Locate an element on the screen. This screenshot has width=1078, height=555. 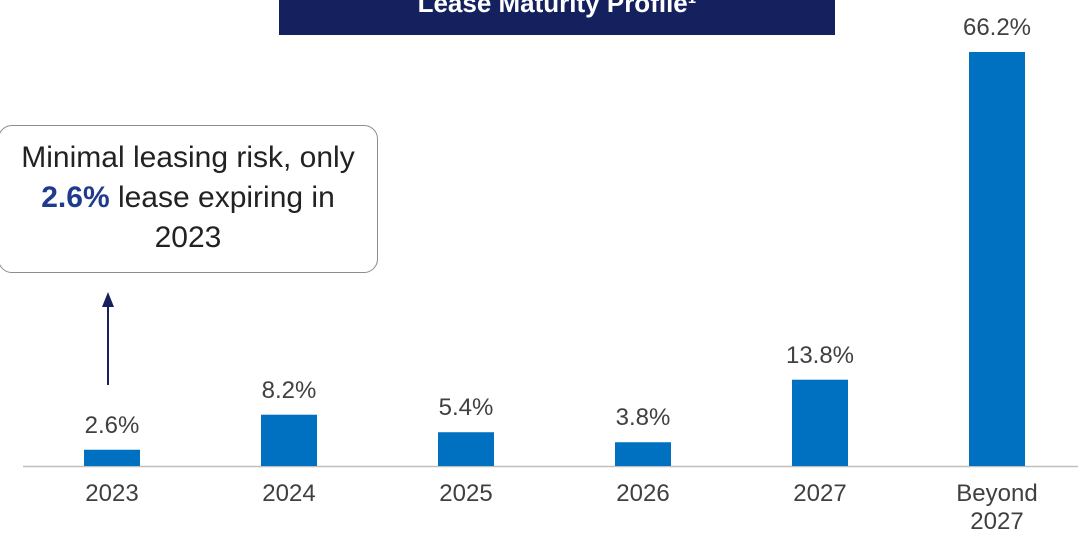
chart-title: Lease Maturity Profile¹ is located at coordinates (557, 9).